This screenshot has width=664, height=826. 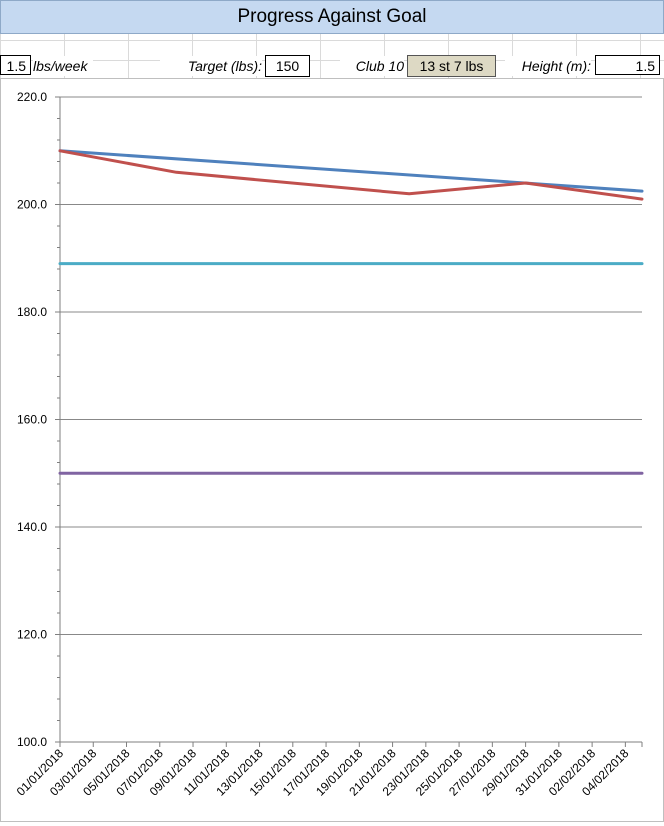 I want to click on target-label: Target (lbs):, so click(x=211, y=66).